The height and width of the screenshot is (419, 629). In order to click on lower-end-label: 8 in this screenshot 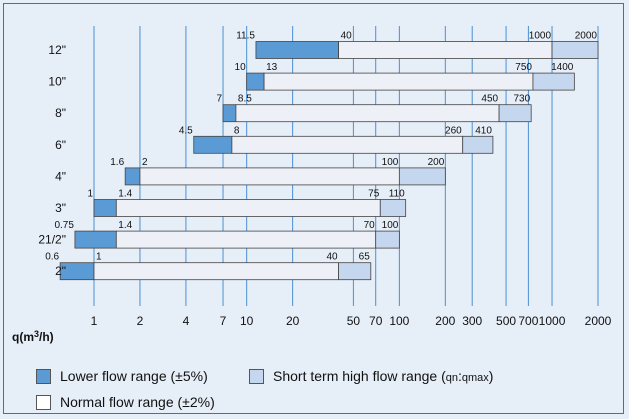, I will do `click(237, 130)`.